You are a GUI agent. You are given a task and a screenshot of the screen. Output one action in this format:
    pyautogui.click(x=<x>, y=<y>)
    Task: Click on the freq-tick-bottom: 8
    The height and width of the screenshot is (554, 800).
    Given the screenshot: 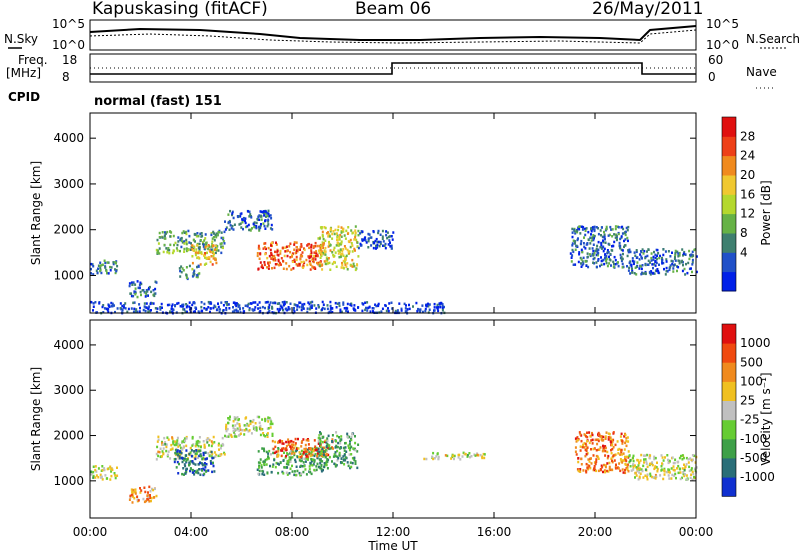 What is the action you would take?
    pyautogui.click(x=66, y=77)
    